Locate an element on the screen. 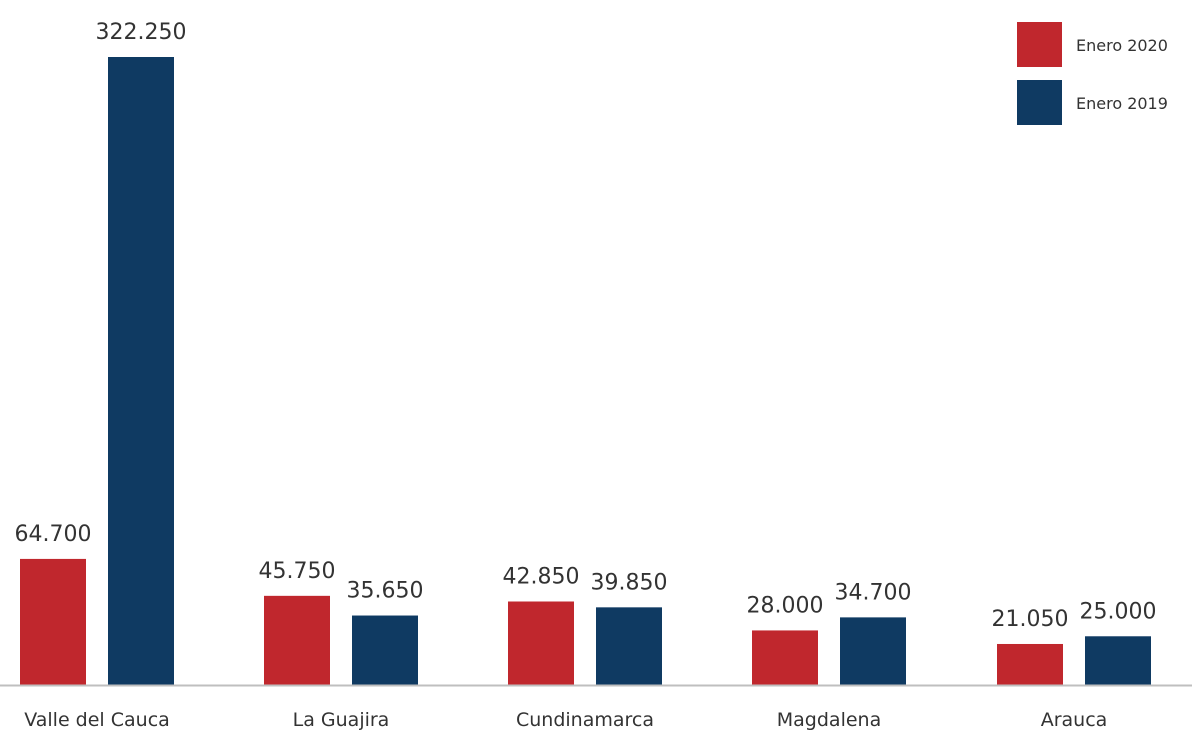  data-label-2020-1: 45.750 is located at coordinates (297, 571).